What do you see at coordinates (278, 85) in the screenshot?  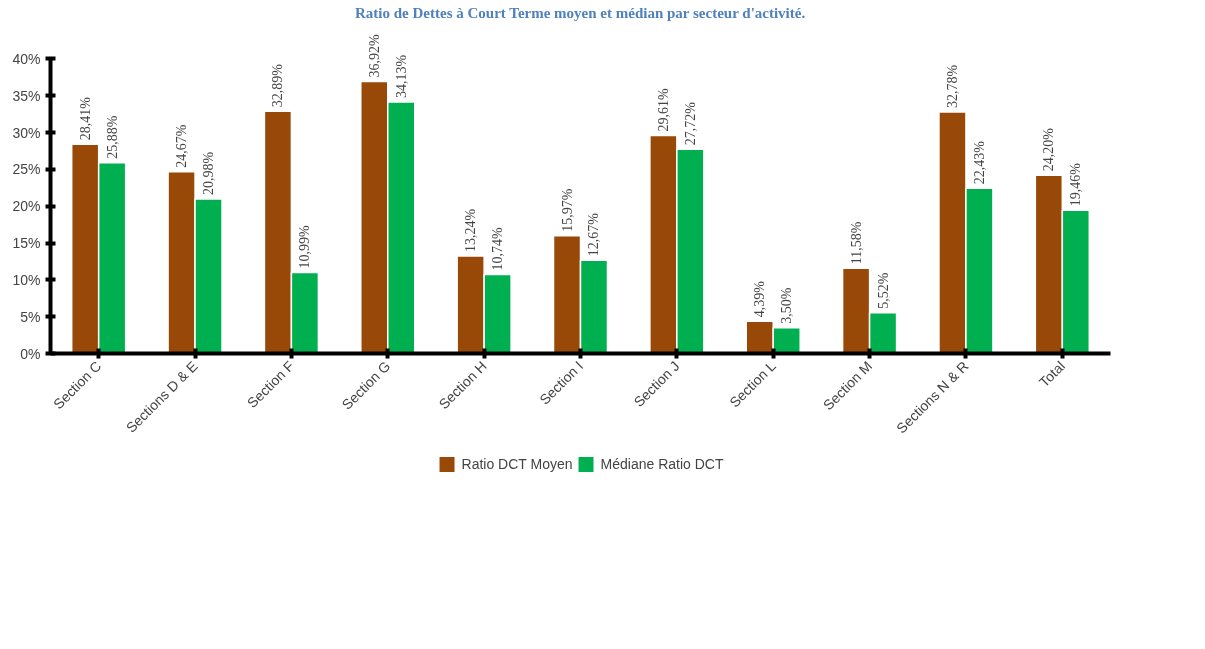 I see `data-label: 32,89%` at bounding box center [278, 85].